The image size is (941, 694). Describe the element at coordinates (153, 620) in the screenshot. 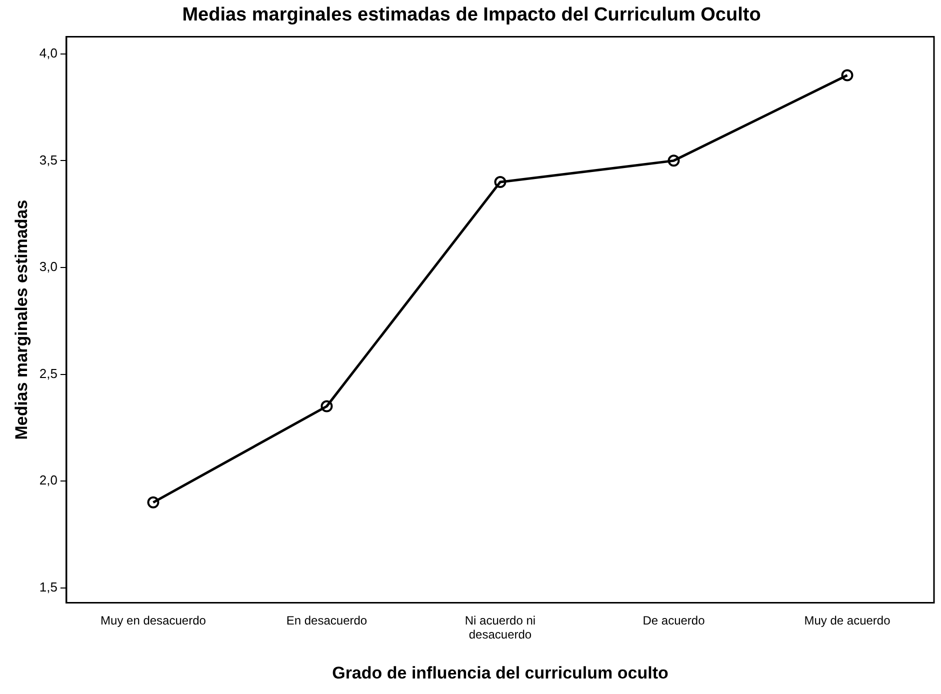

I see `x-tick-label: Muy en desacuerdo` at that location.